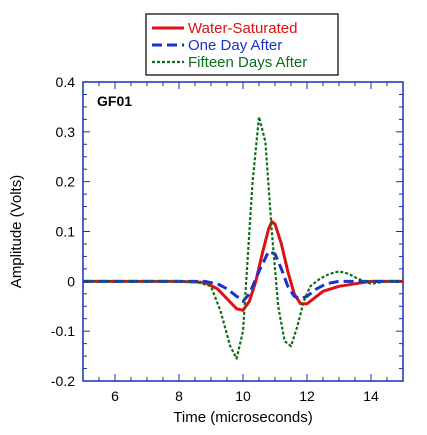 This screenshot has height=435, width=427. Describe the element at coordinates (63, 381) in the screenshot. I see `y-tick-label: -0.2` at that location.